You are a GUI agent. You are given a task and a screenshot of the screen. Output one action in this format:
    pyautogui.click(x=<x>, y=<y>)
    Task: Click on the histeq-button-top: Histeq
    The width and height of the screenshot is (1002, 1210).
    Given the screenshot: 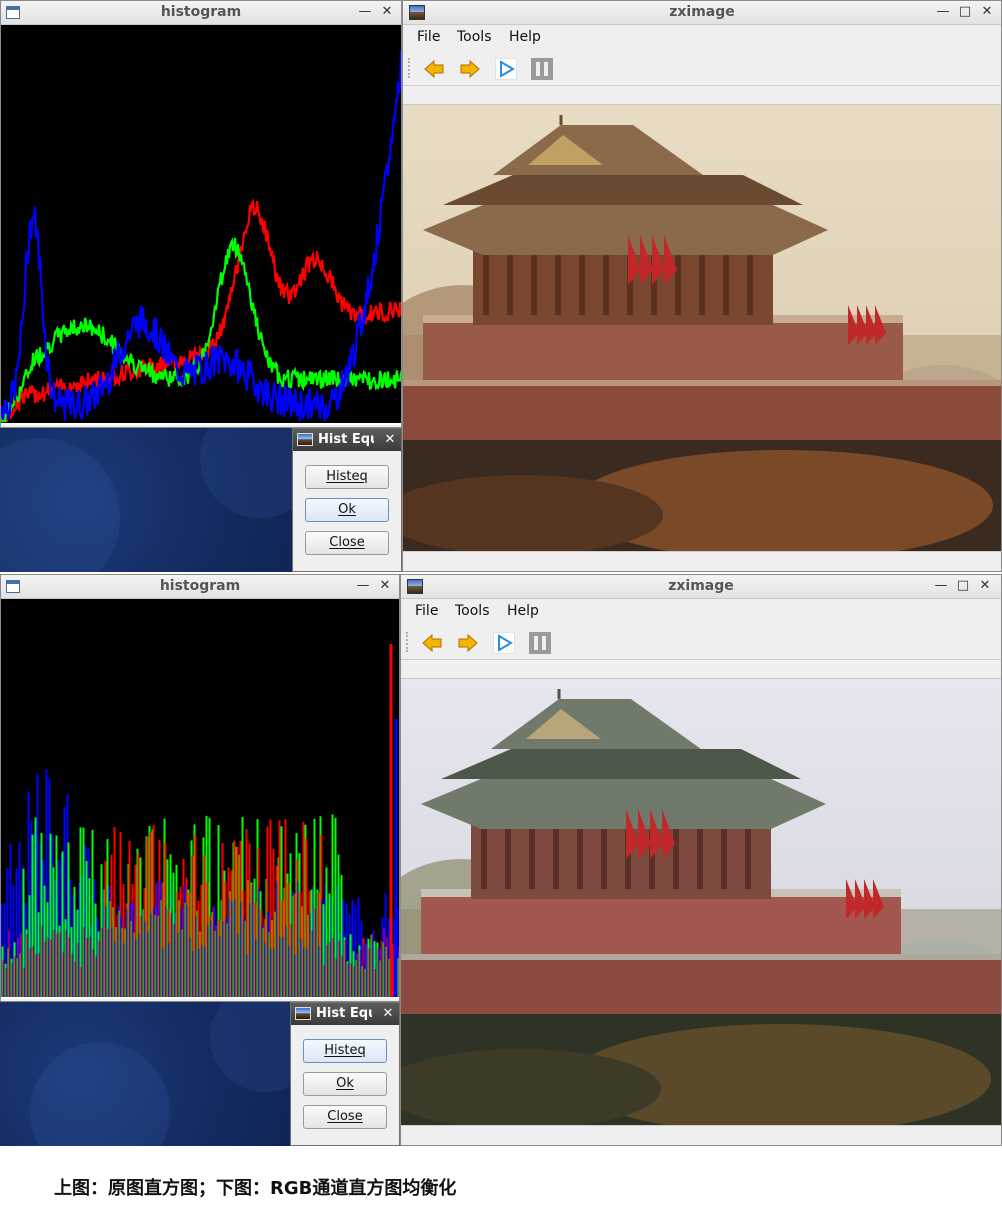 What is the action you would take?
    pyautogui.click(x=347, y=477)
    